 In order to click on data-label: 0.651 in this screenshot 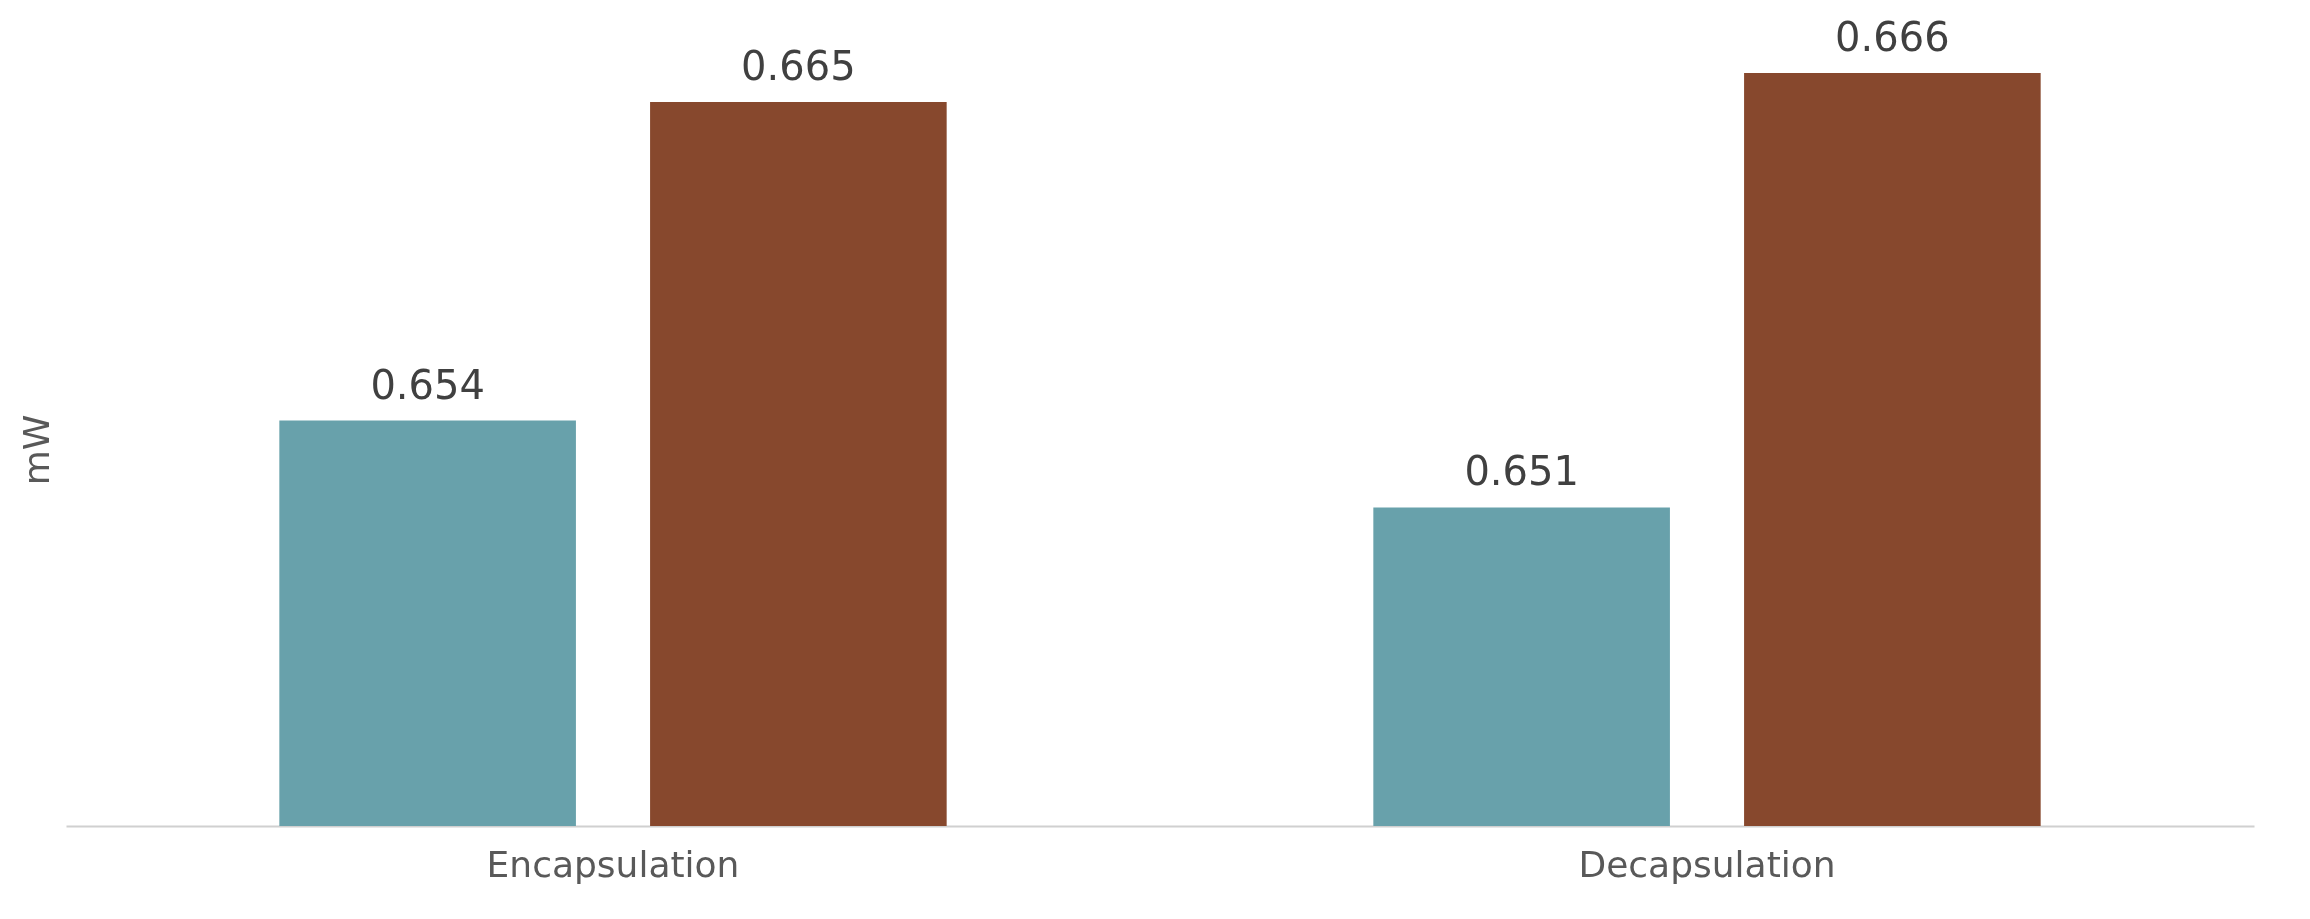, I will do `click(1521, 471)`.